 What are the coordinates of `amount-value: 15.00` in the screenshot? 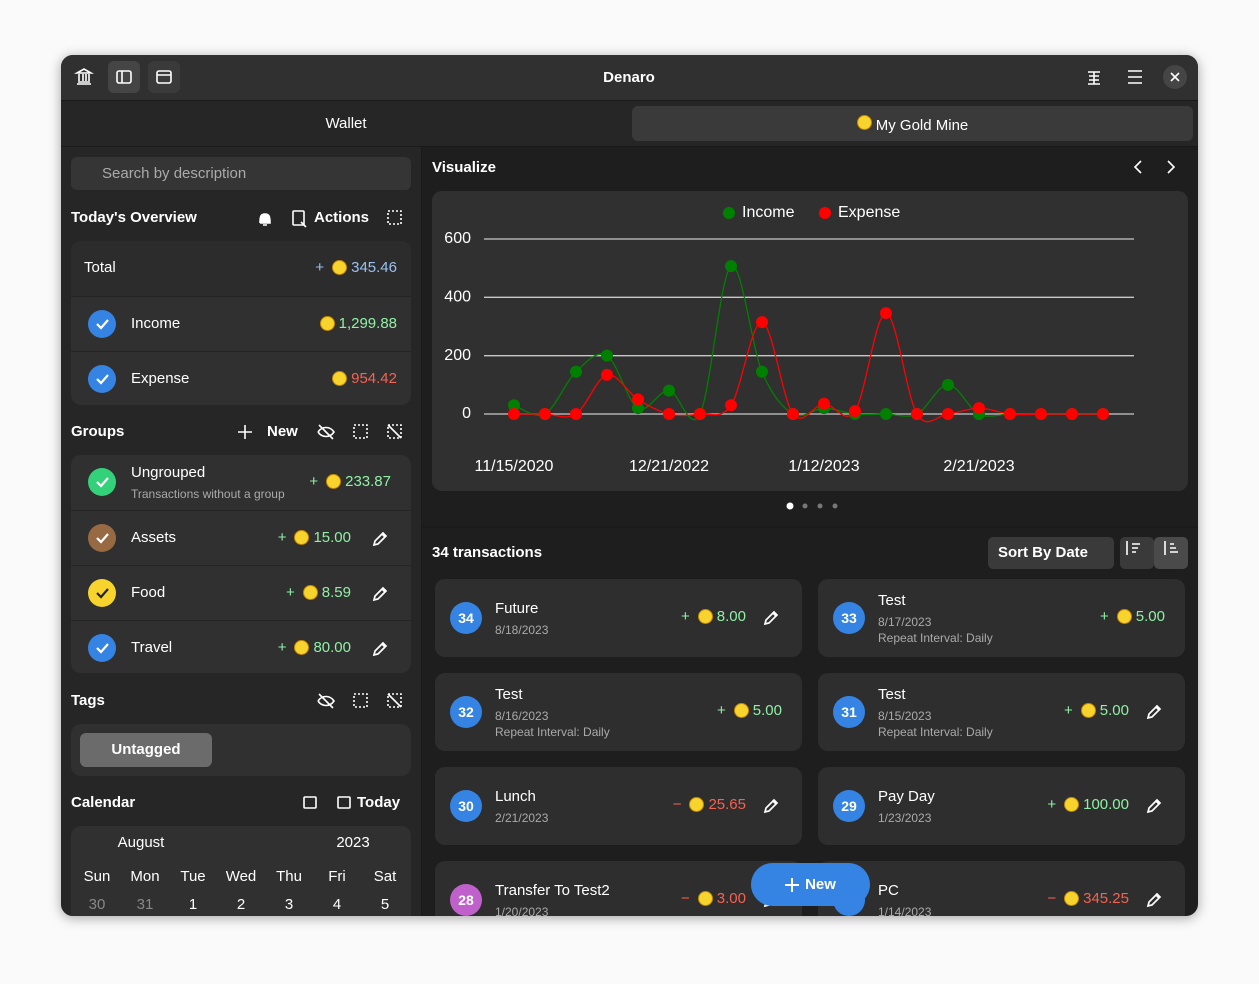 It's located at (332, 537).